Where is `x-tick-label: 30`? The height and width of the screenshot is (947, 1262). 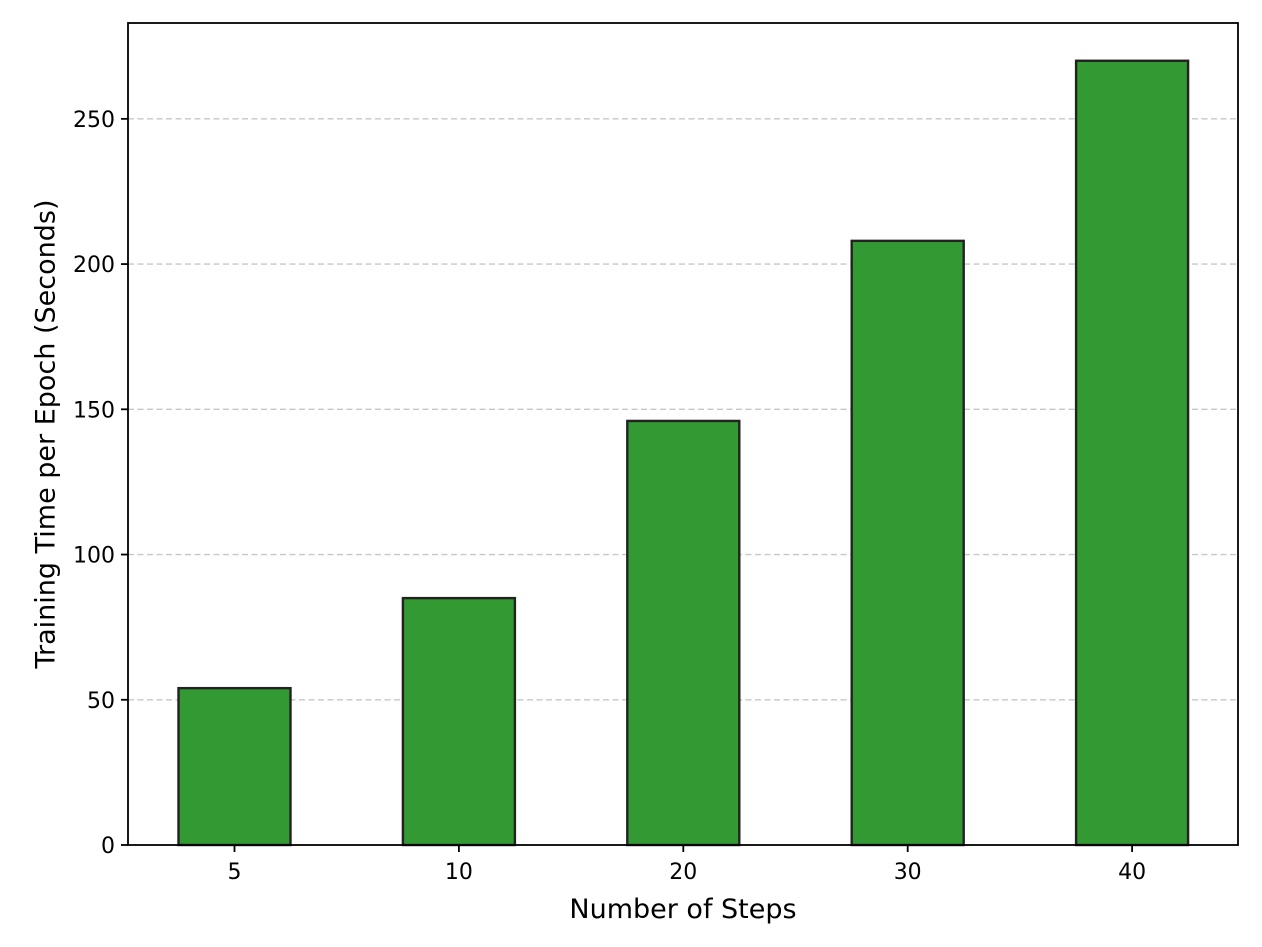 x-tick-label: 30 is located at coordinates (908, 872).